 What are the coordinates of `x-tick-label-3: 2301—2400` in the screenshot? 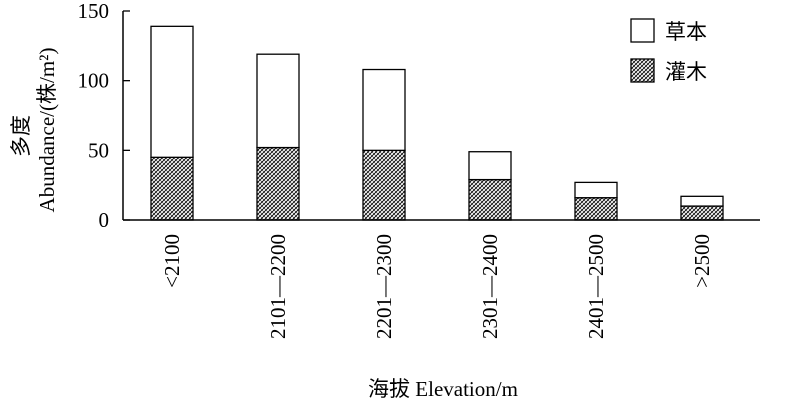 It's located at (490, 286).